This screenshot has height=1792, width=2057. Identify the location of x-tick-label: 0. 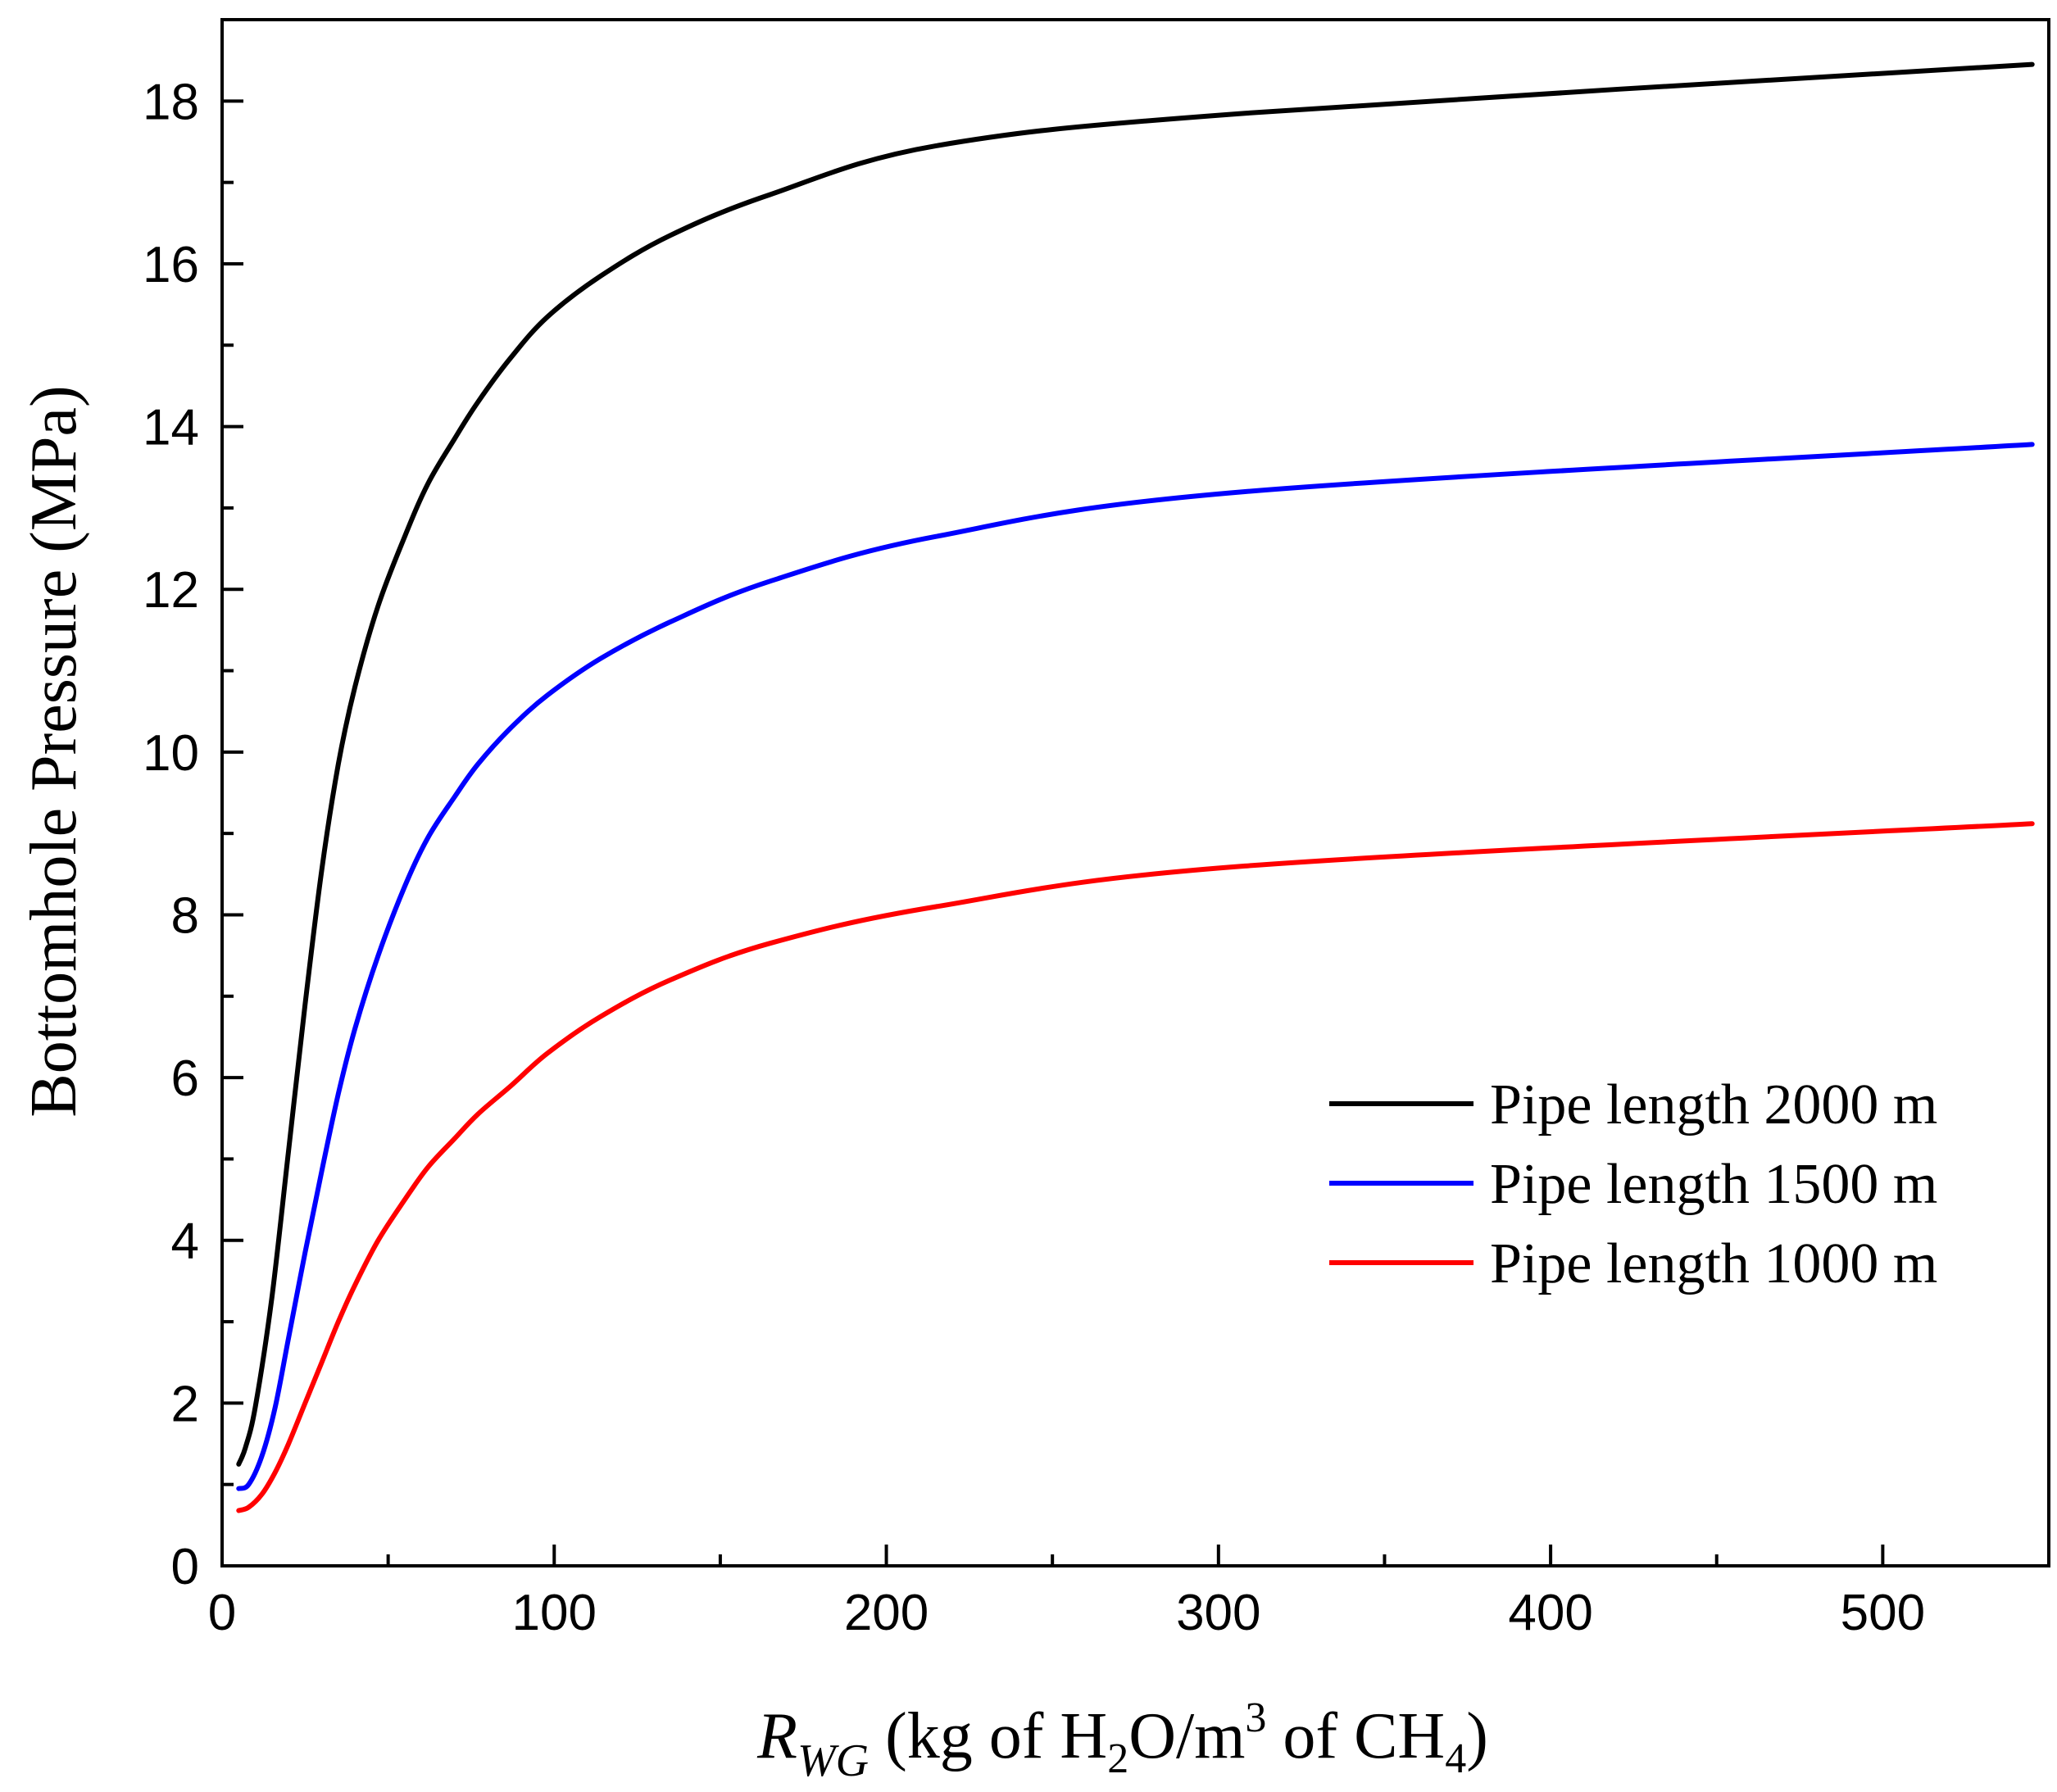
(222, 1613).